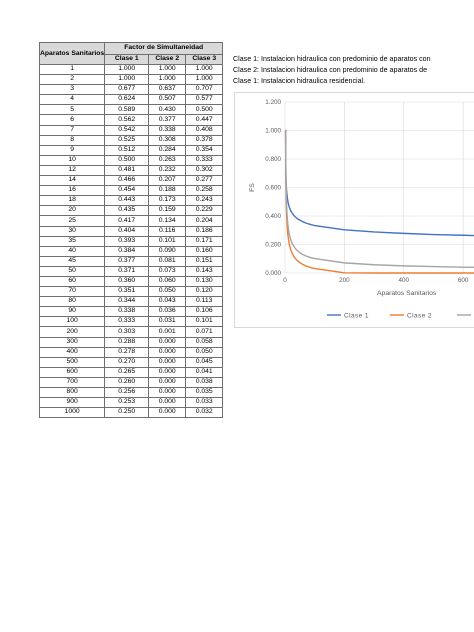 The width and height of the screenshot is (474, 632). What do you see at coordinates (127, 281) in the screenshot?
I see `cell-clase-1: 0.360` at bounding box center [127, 281].